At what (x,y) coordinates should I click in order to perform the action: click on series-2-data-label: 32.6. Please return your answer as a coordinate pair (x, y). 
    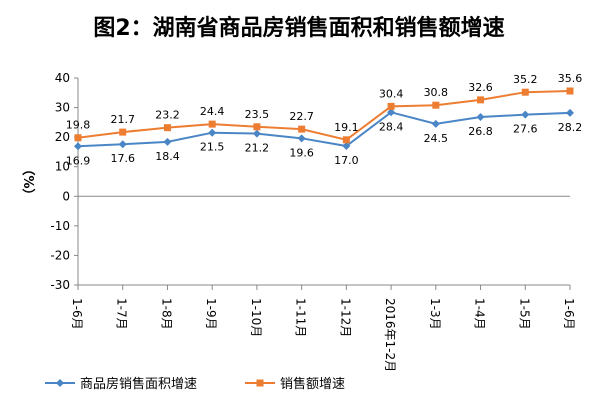
    Looking at the image, I should click on (480, 87).